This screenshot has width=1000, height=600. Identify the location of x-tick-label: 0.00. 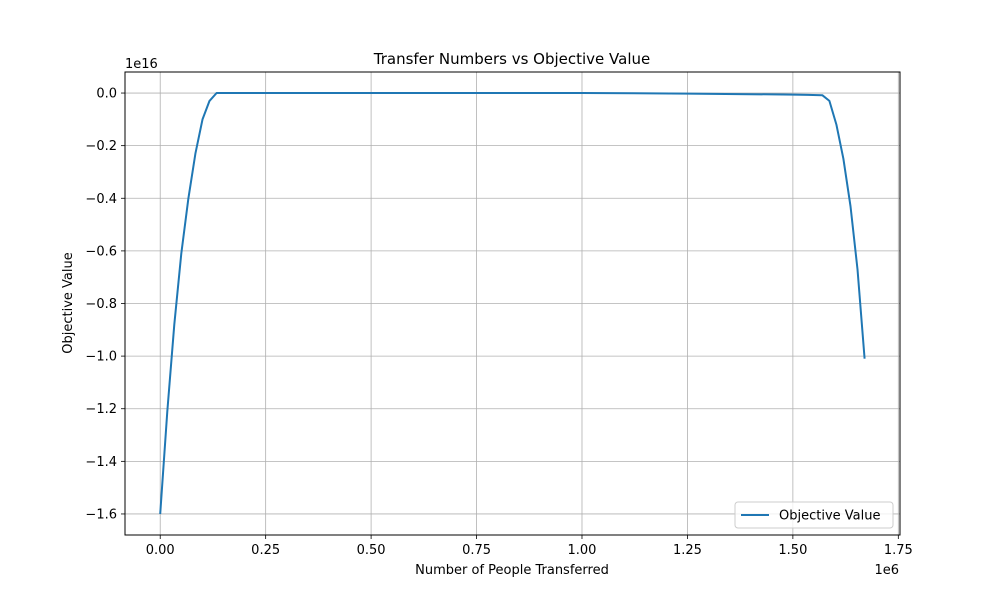
(160, 550).